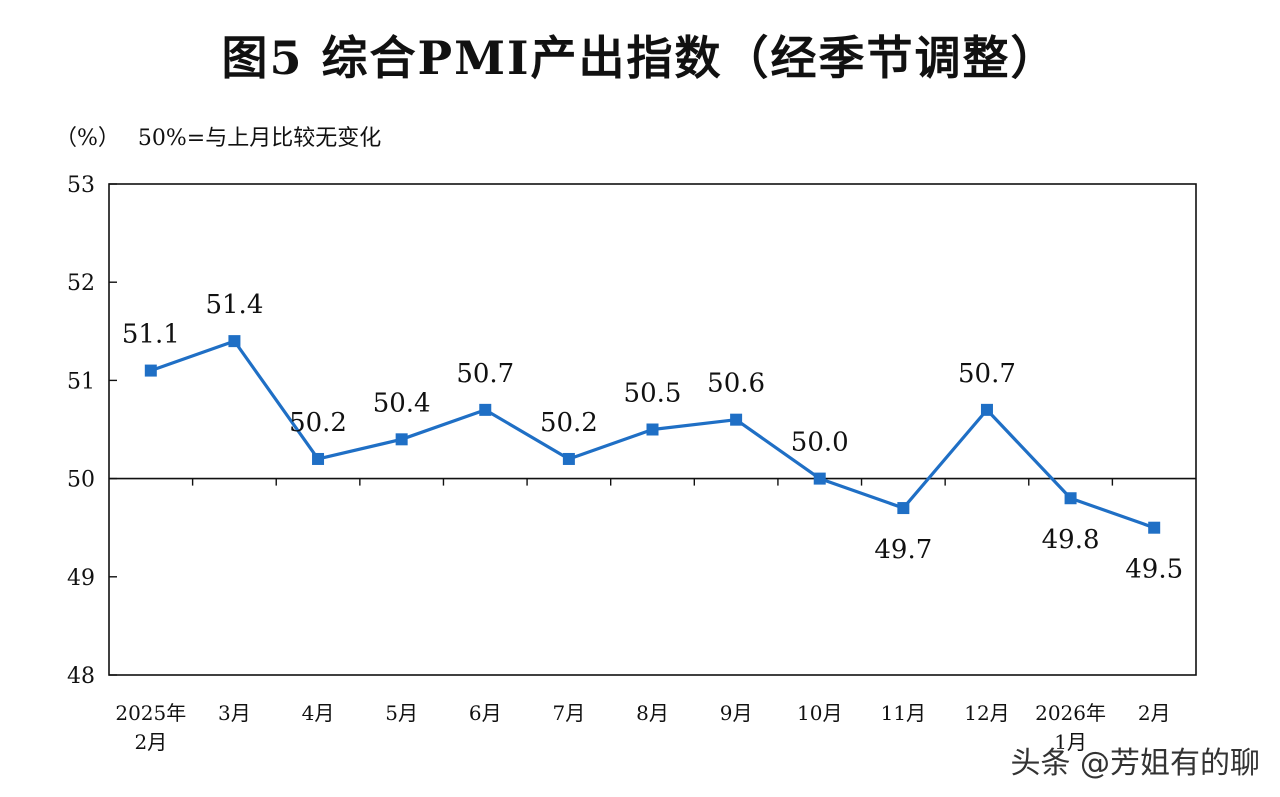 The width and height of the screenshot is (1280, 797). What do you see at coordinates (1154, 570) in the screenshot?
I see `data-label: 49.5` at bounding box center [1154, 570].